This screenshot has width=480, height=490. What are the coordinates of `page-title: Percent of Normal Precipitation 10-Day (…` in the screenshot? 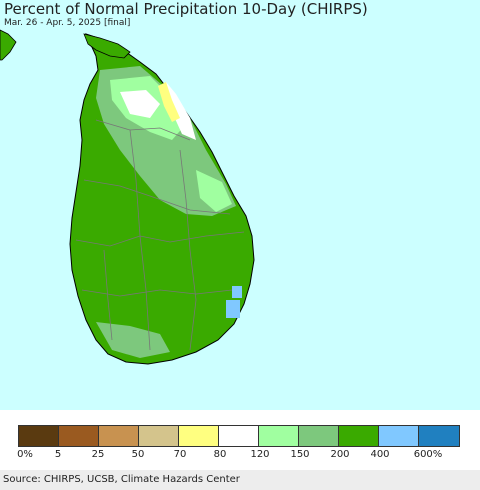 It's located at (186, 9).